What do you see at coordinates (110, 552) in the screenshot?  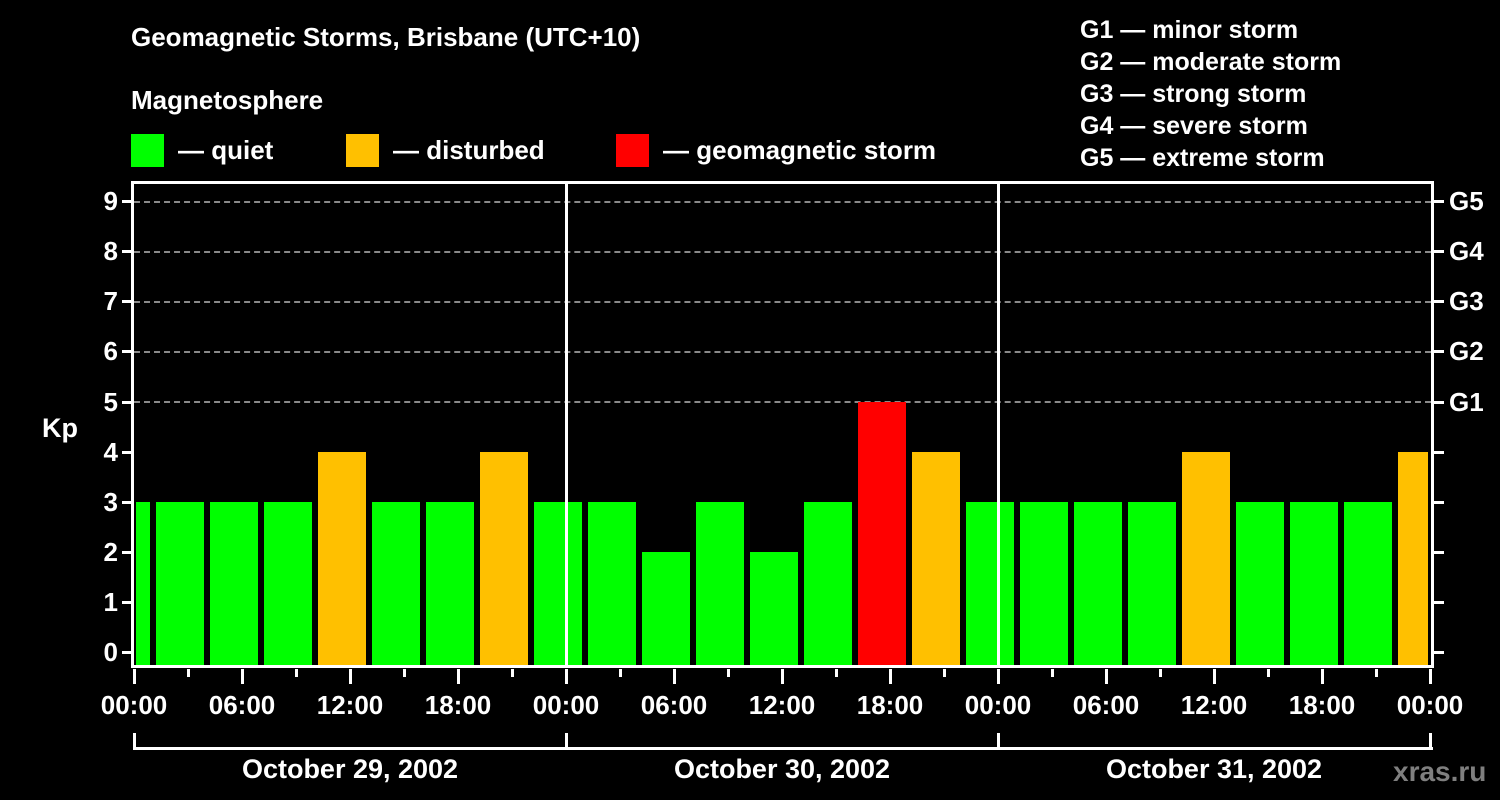 I see `y-tick-label: 2` at bounding box center [110, 552].